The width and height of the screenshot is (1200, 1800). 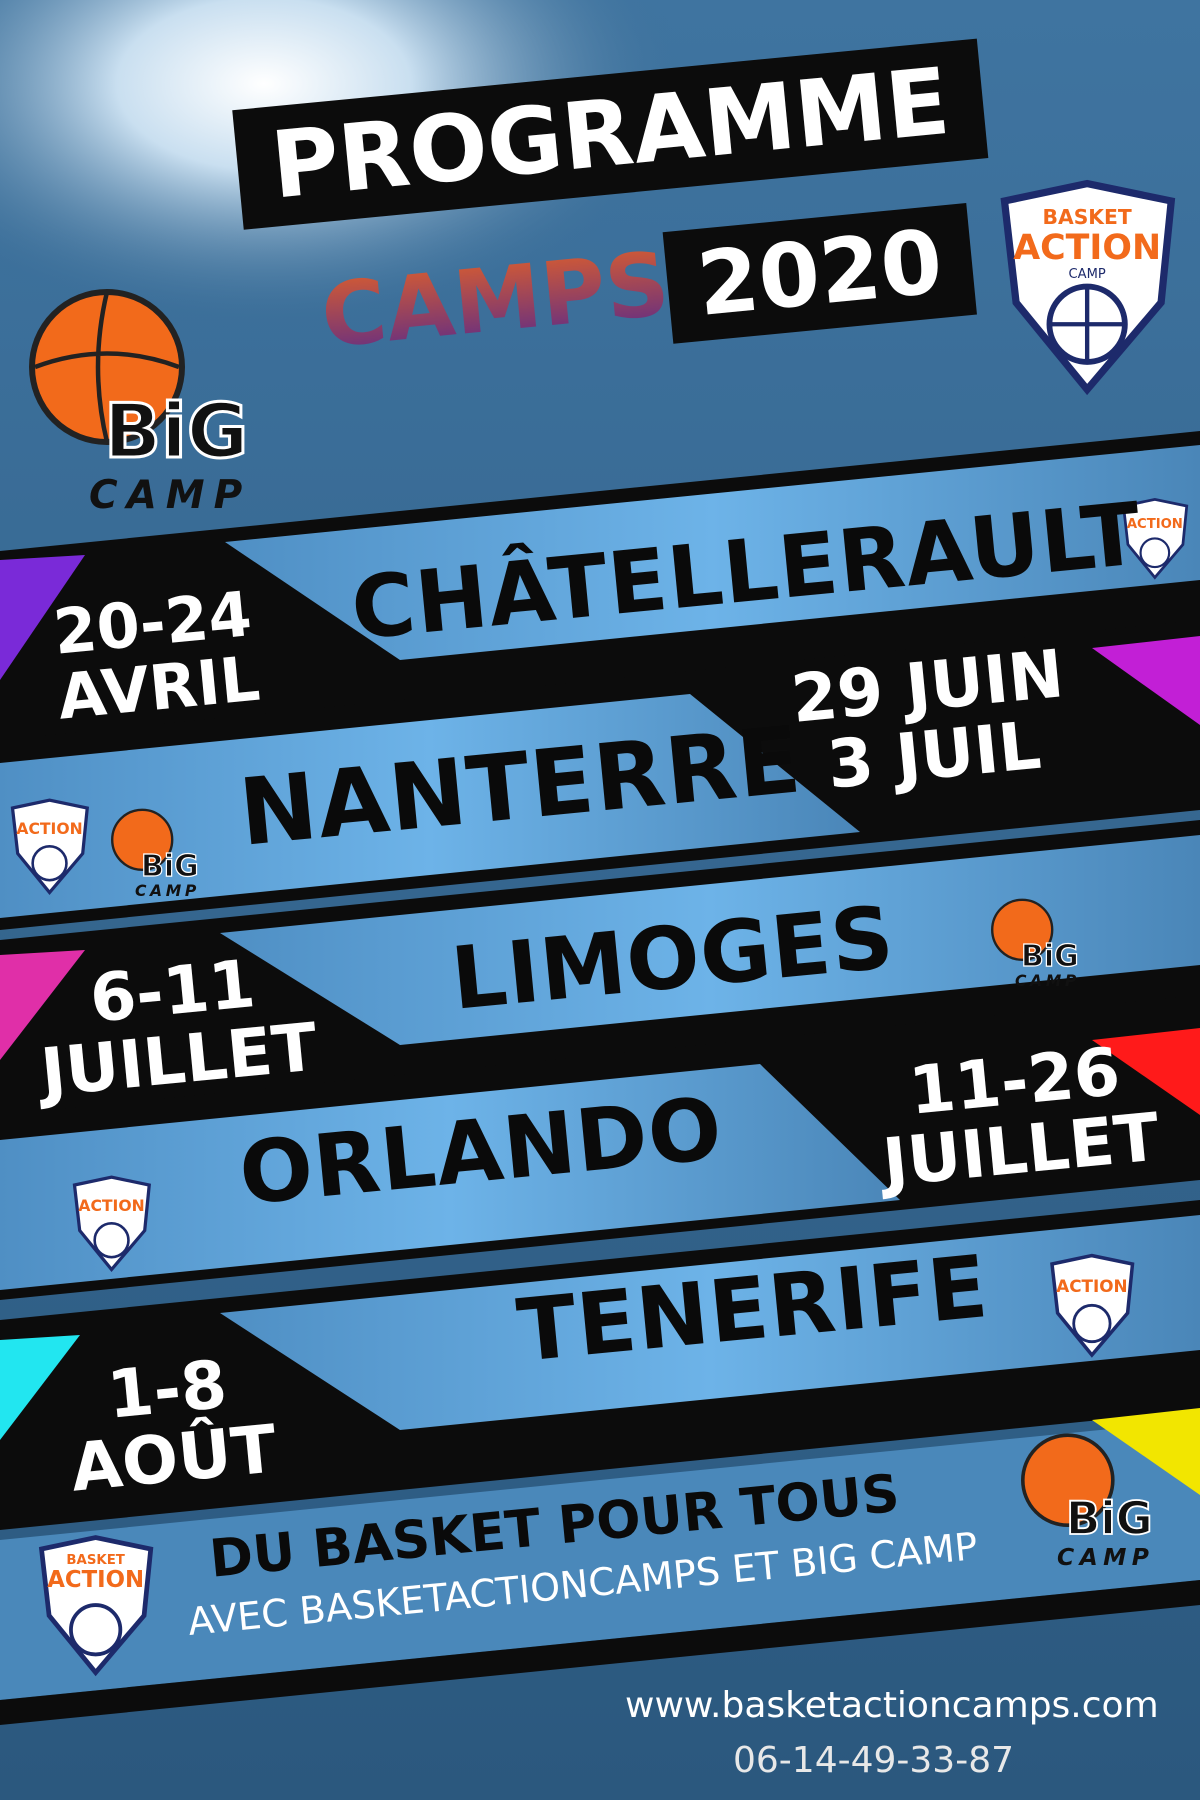 I want to click on camp-date: 1-8 AOÛT, so click(x=173, y=1426).